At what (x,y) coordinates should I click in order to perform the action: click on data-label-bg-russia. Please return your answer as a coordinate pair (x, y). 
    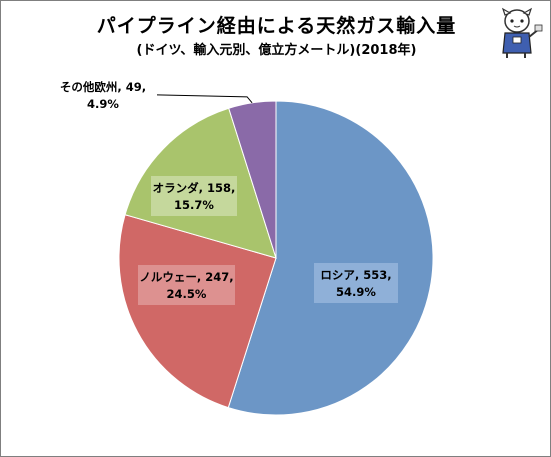
    Looking at the image, I should click on (356, 283).